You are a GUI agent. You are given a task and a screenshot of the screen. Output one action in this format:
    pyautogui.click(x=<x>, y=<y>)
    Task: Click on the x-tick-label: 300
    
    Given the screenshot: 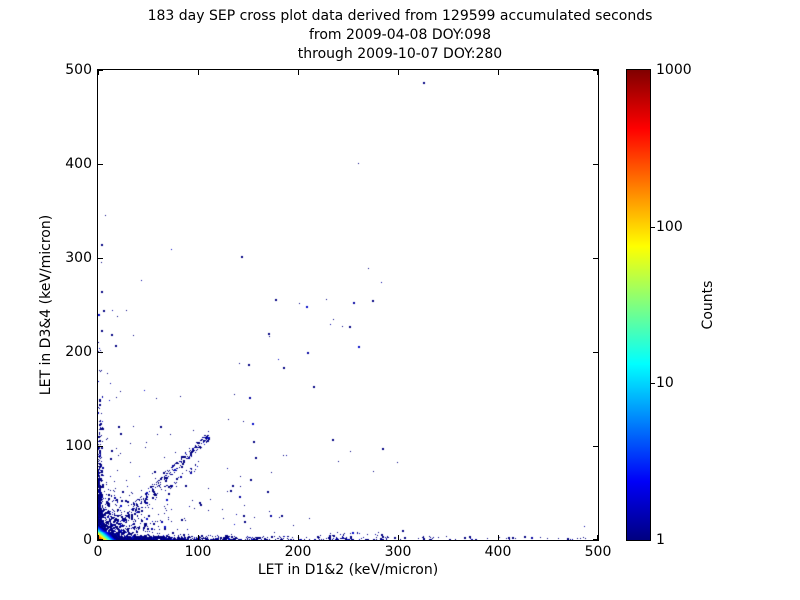 What is the action you would take?
    pyautogui.click(x=398, y=552)
    